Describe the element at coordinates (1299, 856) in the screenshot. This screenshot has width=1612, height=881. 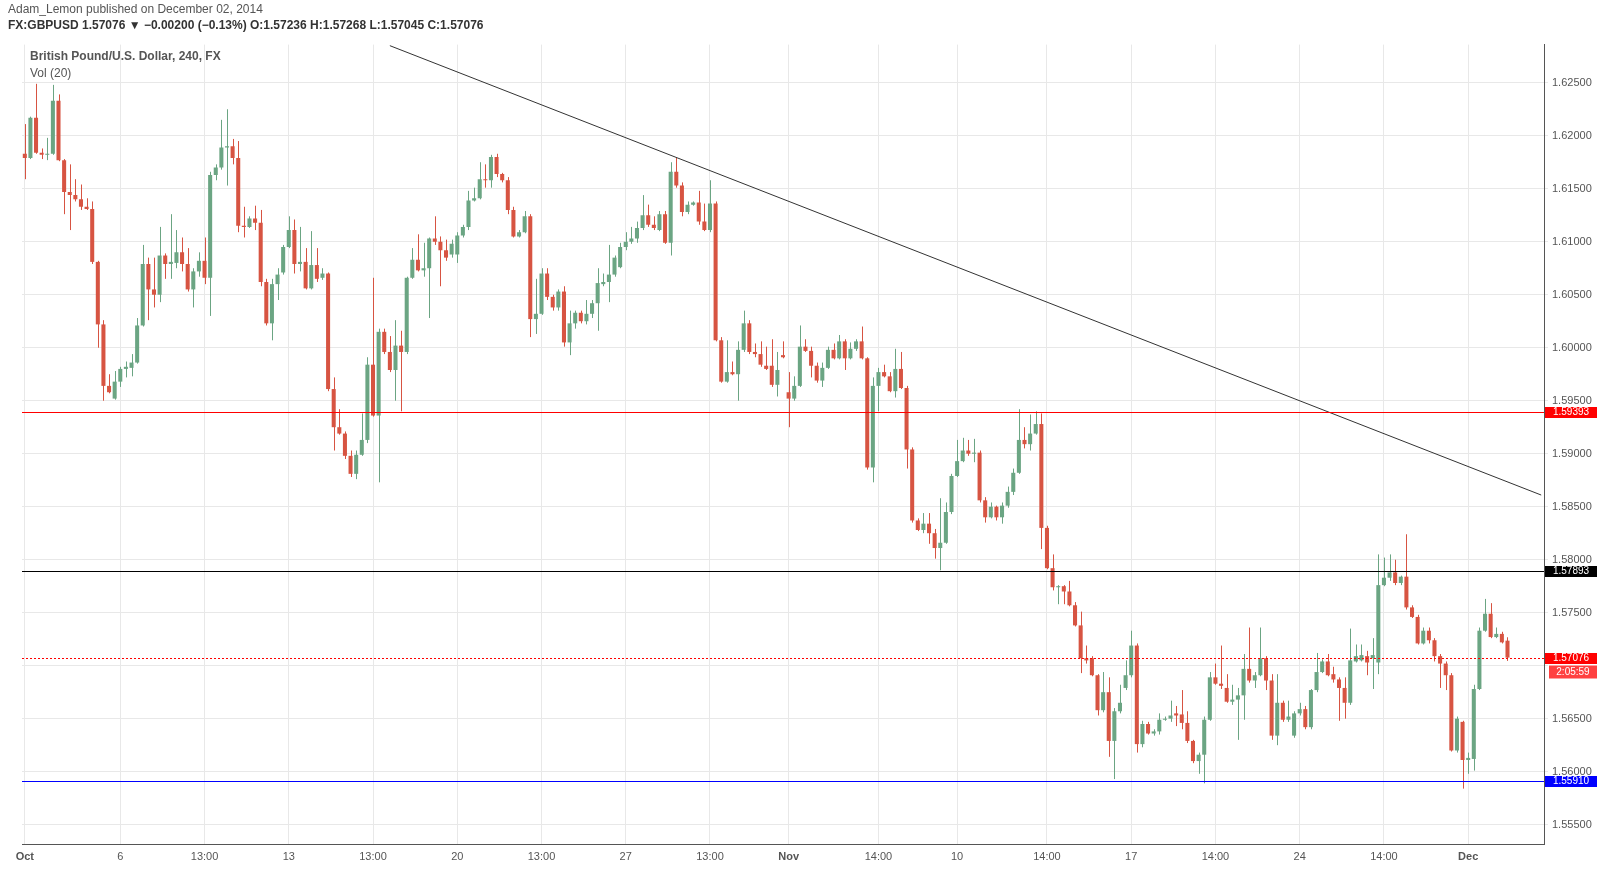
I see `x-tick-label: 24` at that location.